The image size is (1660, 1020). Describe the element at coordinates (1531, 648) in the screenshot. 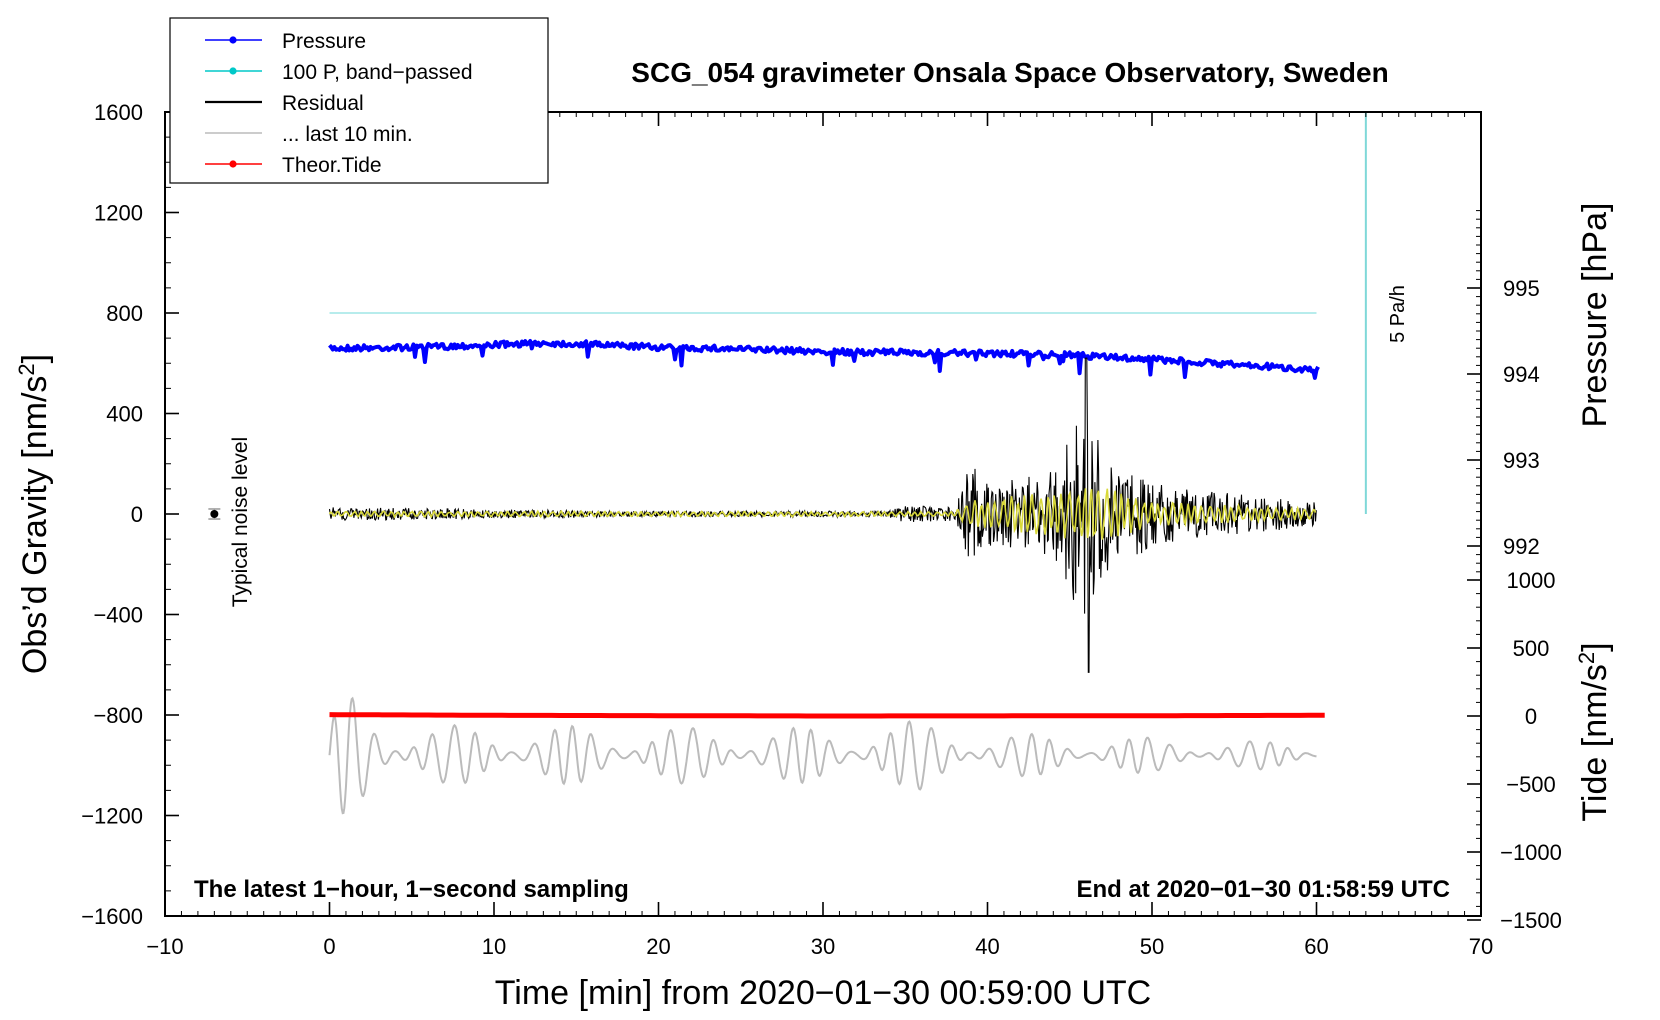

I see `tide-tick-label: 500` at that location.